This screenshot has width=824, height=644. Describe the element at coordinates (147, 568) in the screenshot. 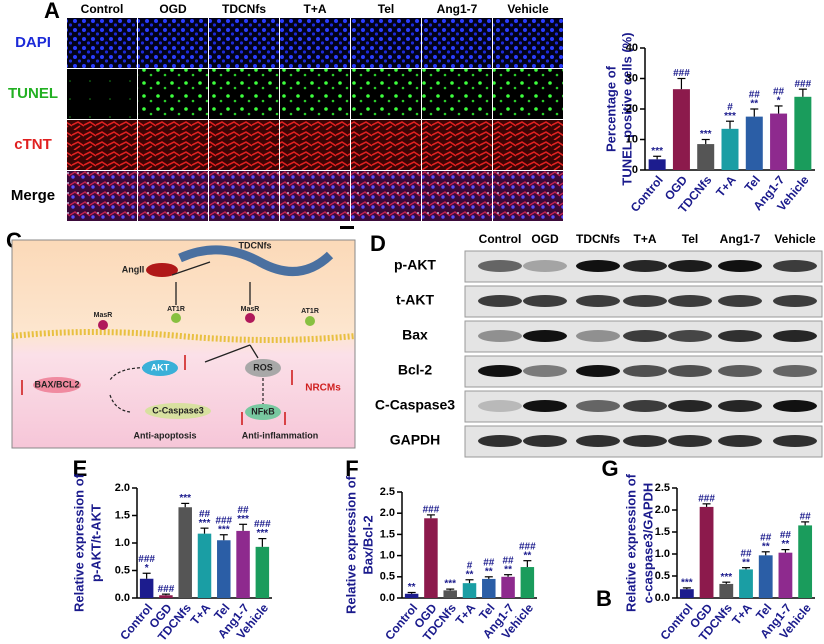

I see `significance-label: *` at that location.